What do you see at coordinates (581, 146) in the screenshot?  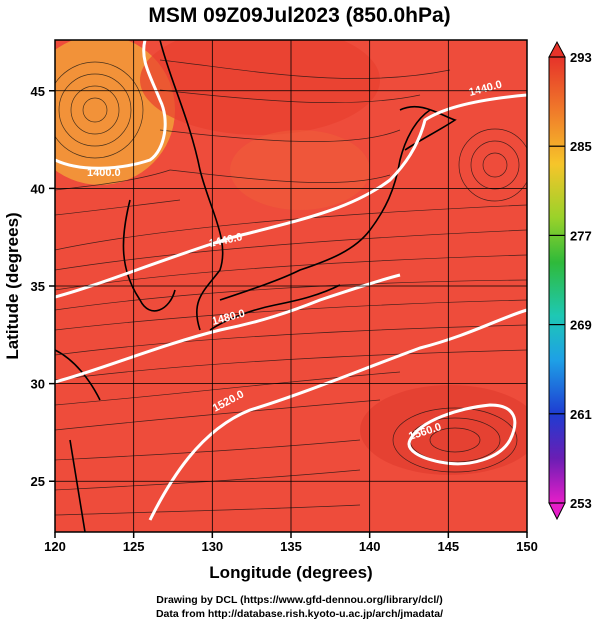 I see `colorbar-tick-label: 285` at bounding box center [581, 146].